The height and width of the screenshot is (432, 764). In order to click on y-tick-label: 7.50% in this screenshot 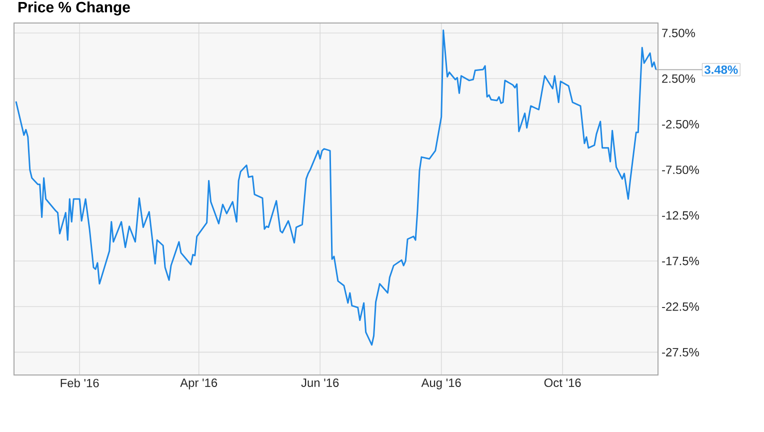, I will do `click(678, 33)`.